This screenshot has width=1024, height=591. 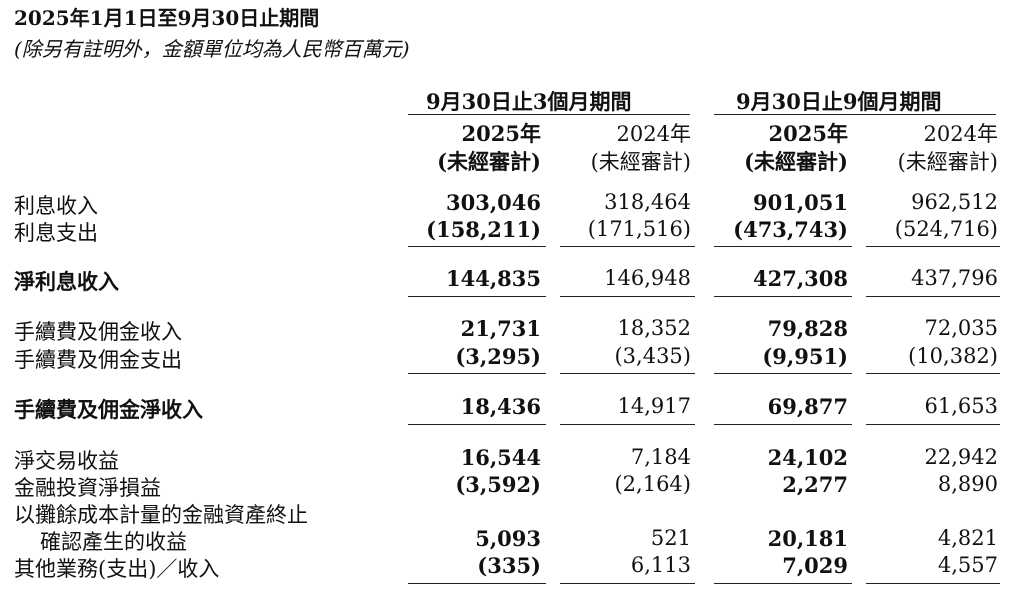 I want to click on cell: 427,308, so click(x=800, y=278).